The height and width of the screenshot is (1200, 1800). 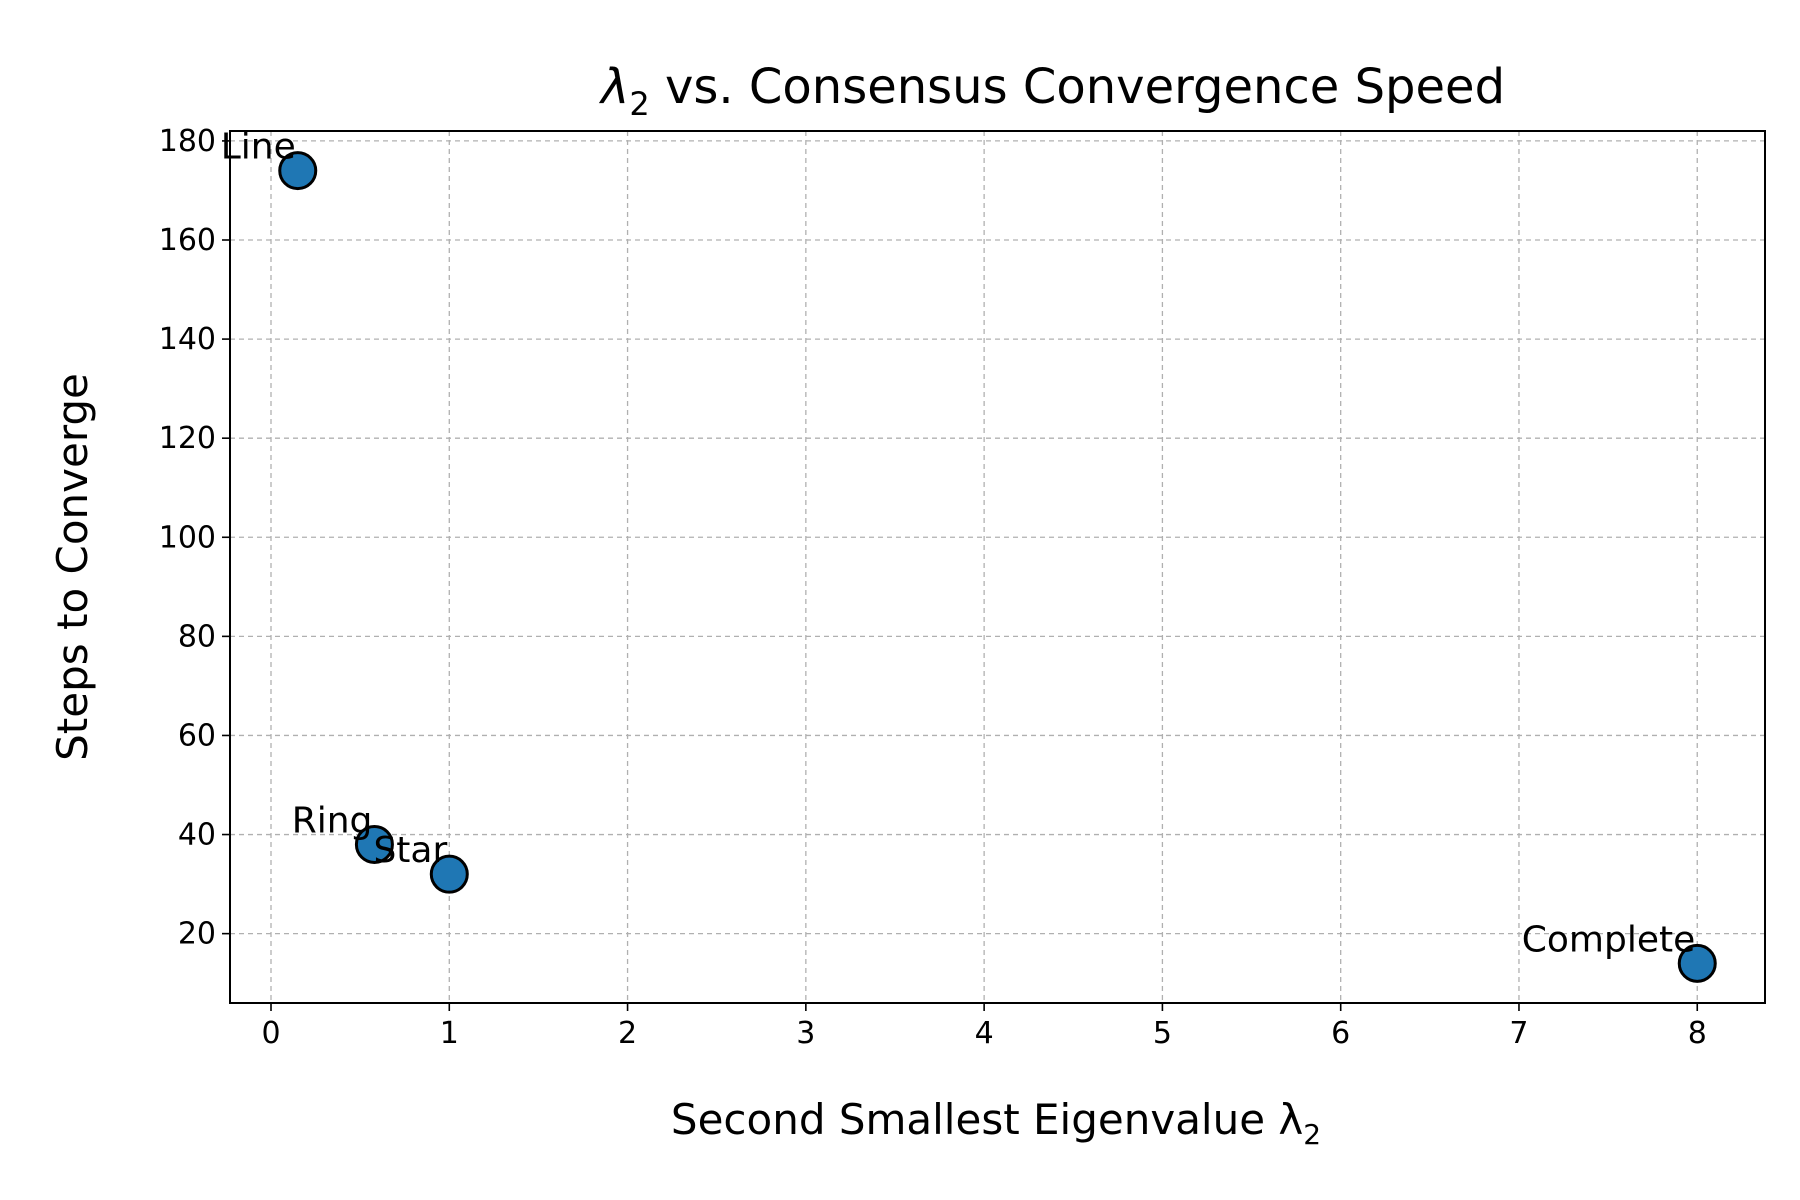 I want to click on x-axis-label-subscript: 2, so click(x=1312, y=1134).